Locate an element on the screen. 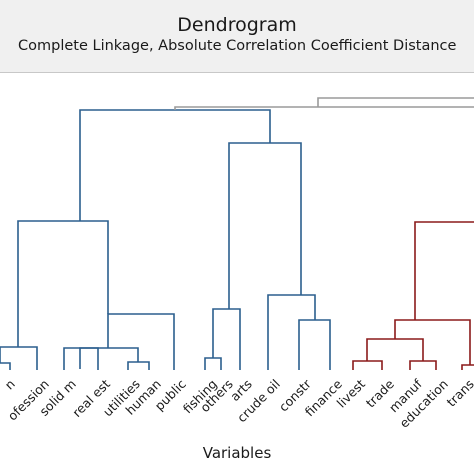 Image resolution: width=474 pixels, height=474 pixels. link-public is located at coordinates (141, 341).